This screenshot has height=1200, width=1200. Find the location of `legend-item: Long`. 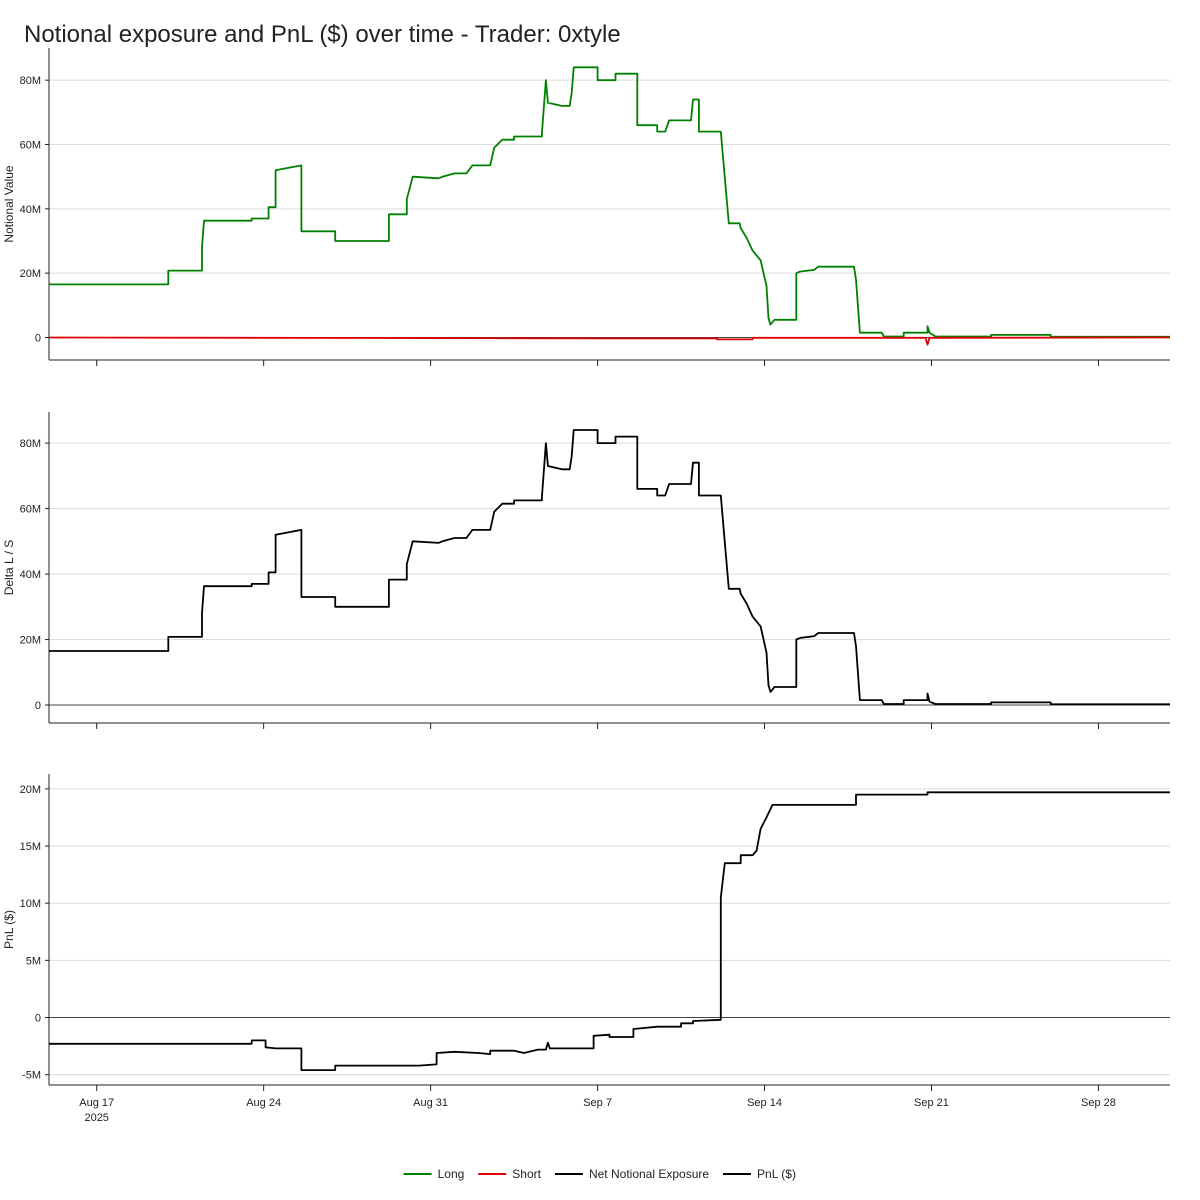

legend-item: Long is located at coordinates (434, 1174).